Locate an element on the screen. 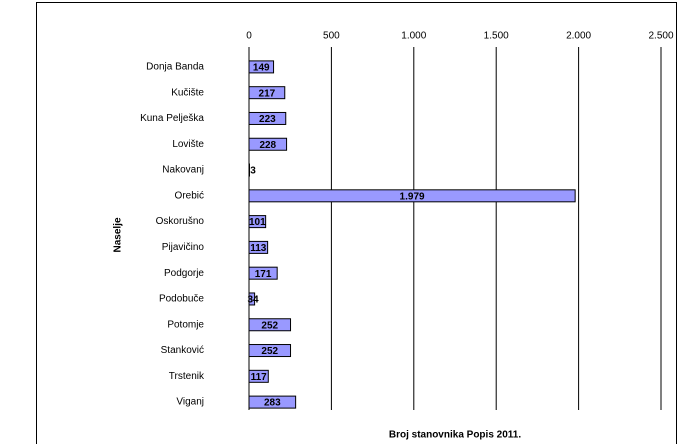 Image resolution: width=680 pixels, height=444 pixels. value-label: 113 is located at coordinates (258, 248).